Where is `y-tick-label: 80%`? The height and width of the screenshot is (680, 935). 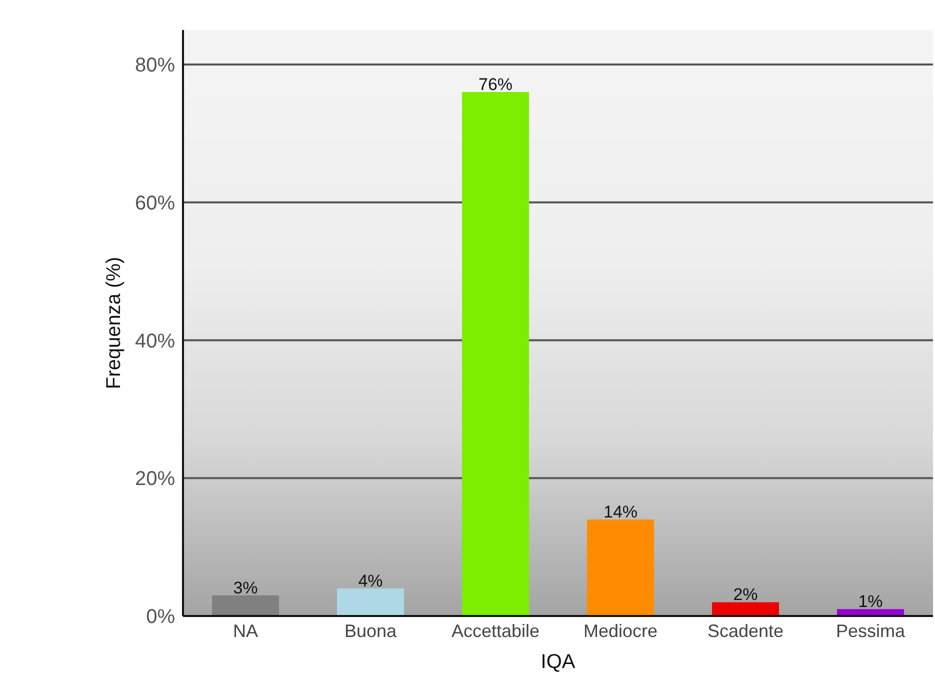
y-tick-label: 80% is located at coordinates (155, 65).